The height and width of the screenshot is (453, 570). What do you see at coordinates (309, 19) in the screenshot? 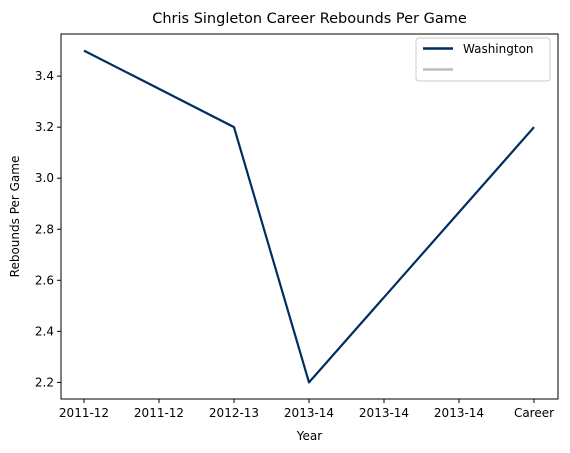
I see `chart-title: Chris Singleton Career Rebounds Per Game` at bounding box center [309, 19].